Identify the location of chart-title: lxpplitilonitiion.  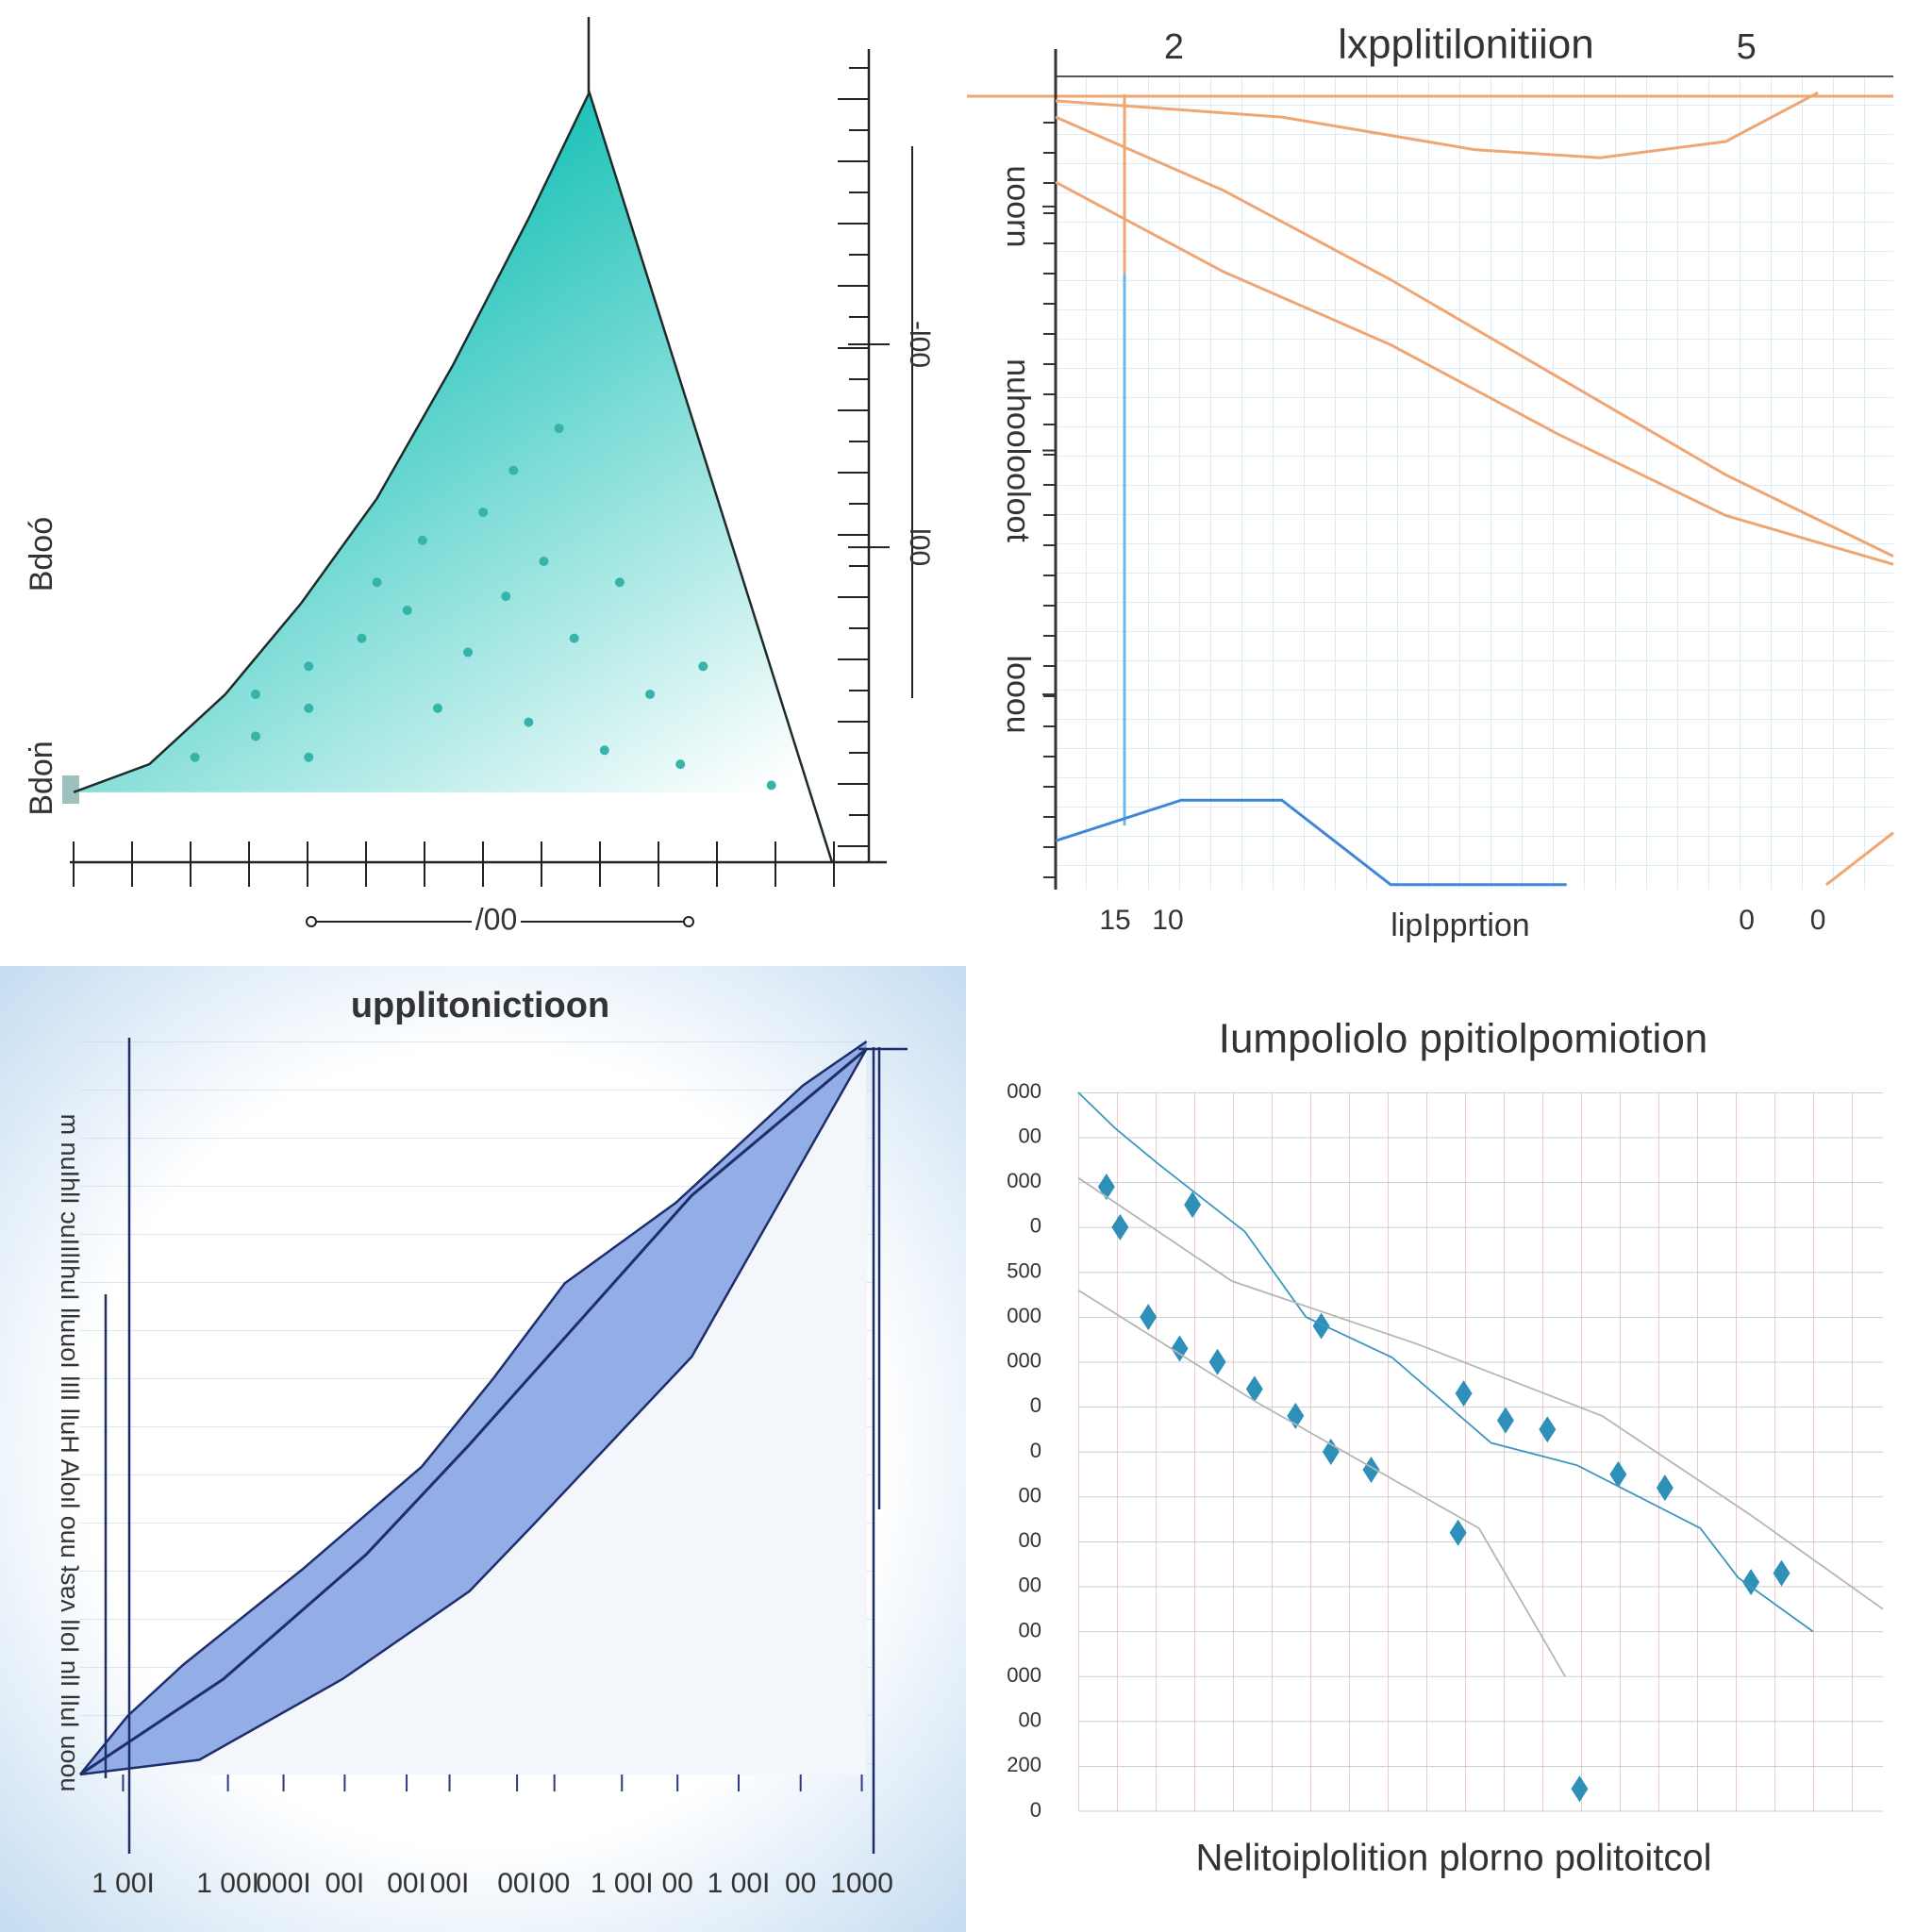
(1466, 45).